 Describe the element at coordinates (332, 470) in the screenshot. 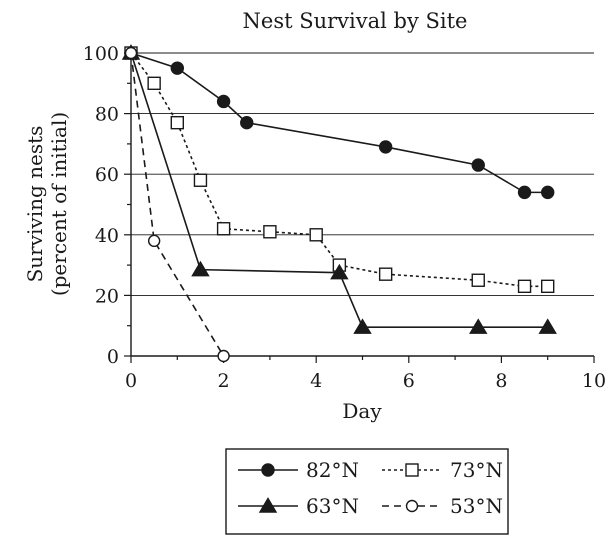

I see `legend-label: 82°N` at that location.